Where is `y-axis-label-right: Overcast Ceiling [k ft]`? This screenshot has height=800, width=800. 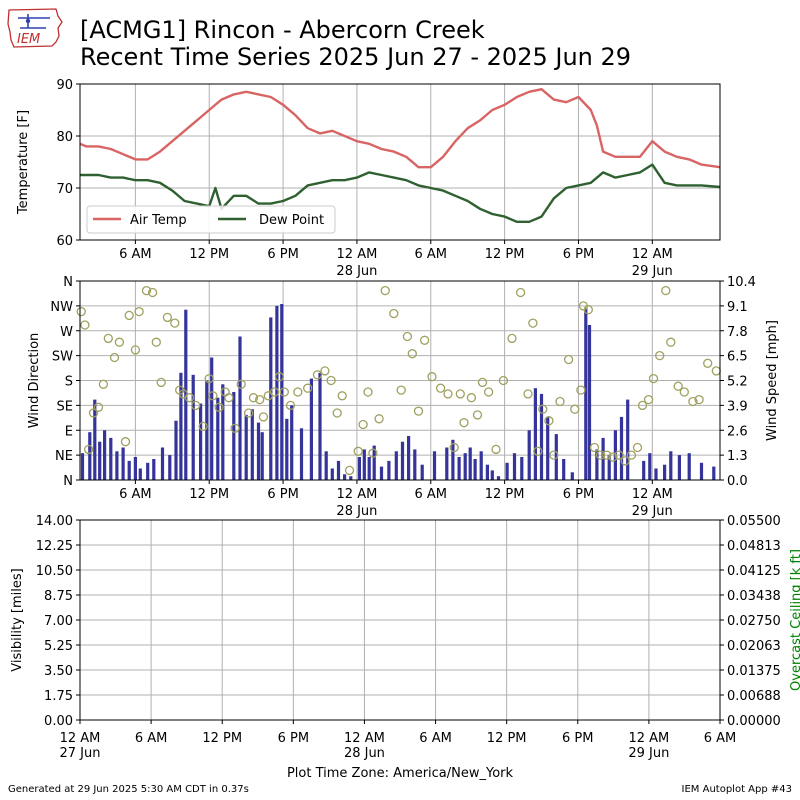 y-axis-label-right: Overcast Ceiling [k ft] is located at coordinates (794, 620).